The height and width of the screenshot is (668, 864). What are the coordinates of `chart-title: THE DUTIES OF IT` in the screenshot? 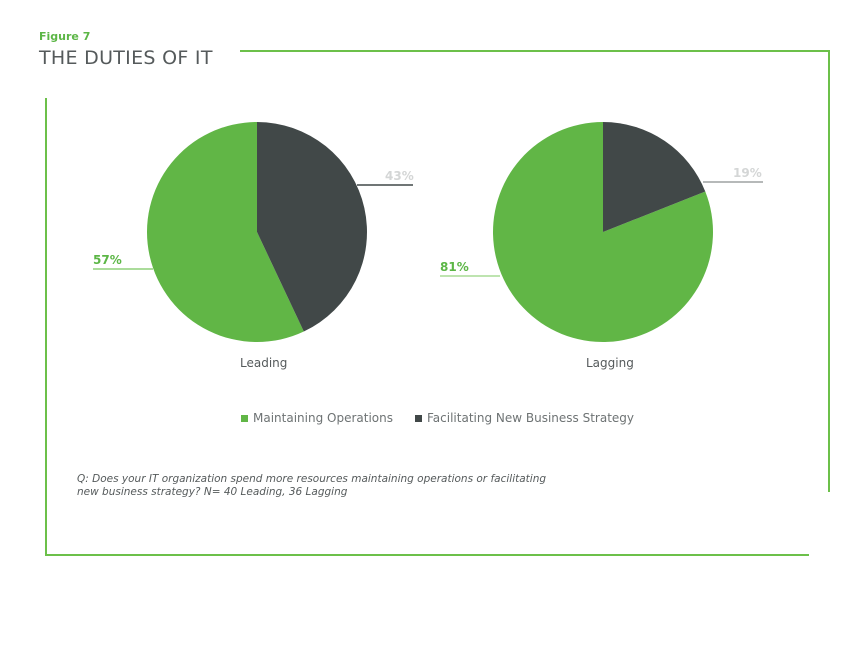 It's located at (126, 58).